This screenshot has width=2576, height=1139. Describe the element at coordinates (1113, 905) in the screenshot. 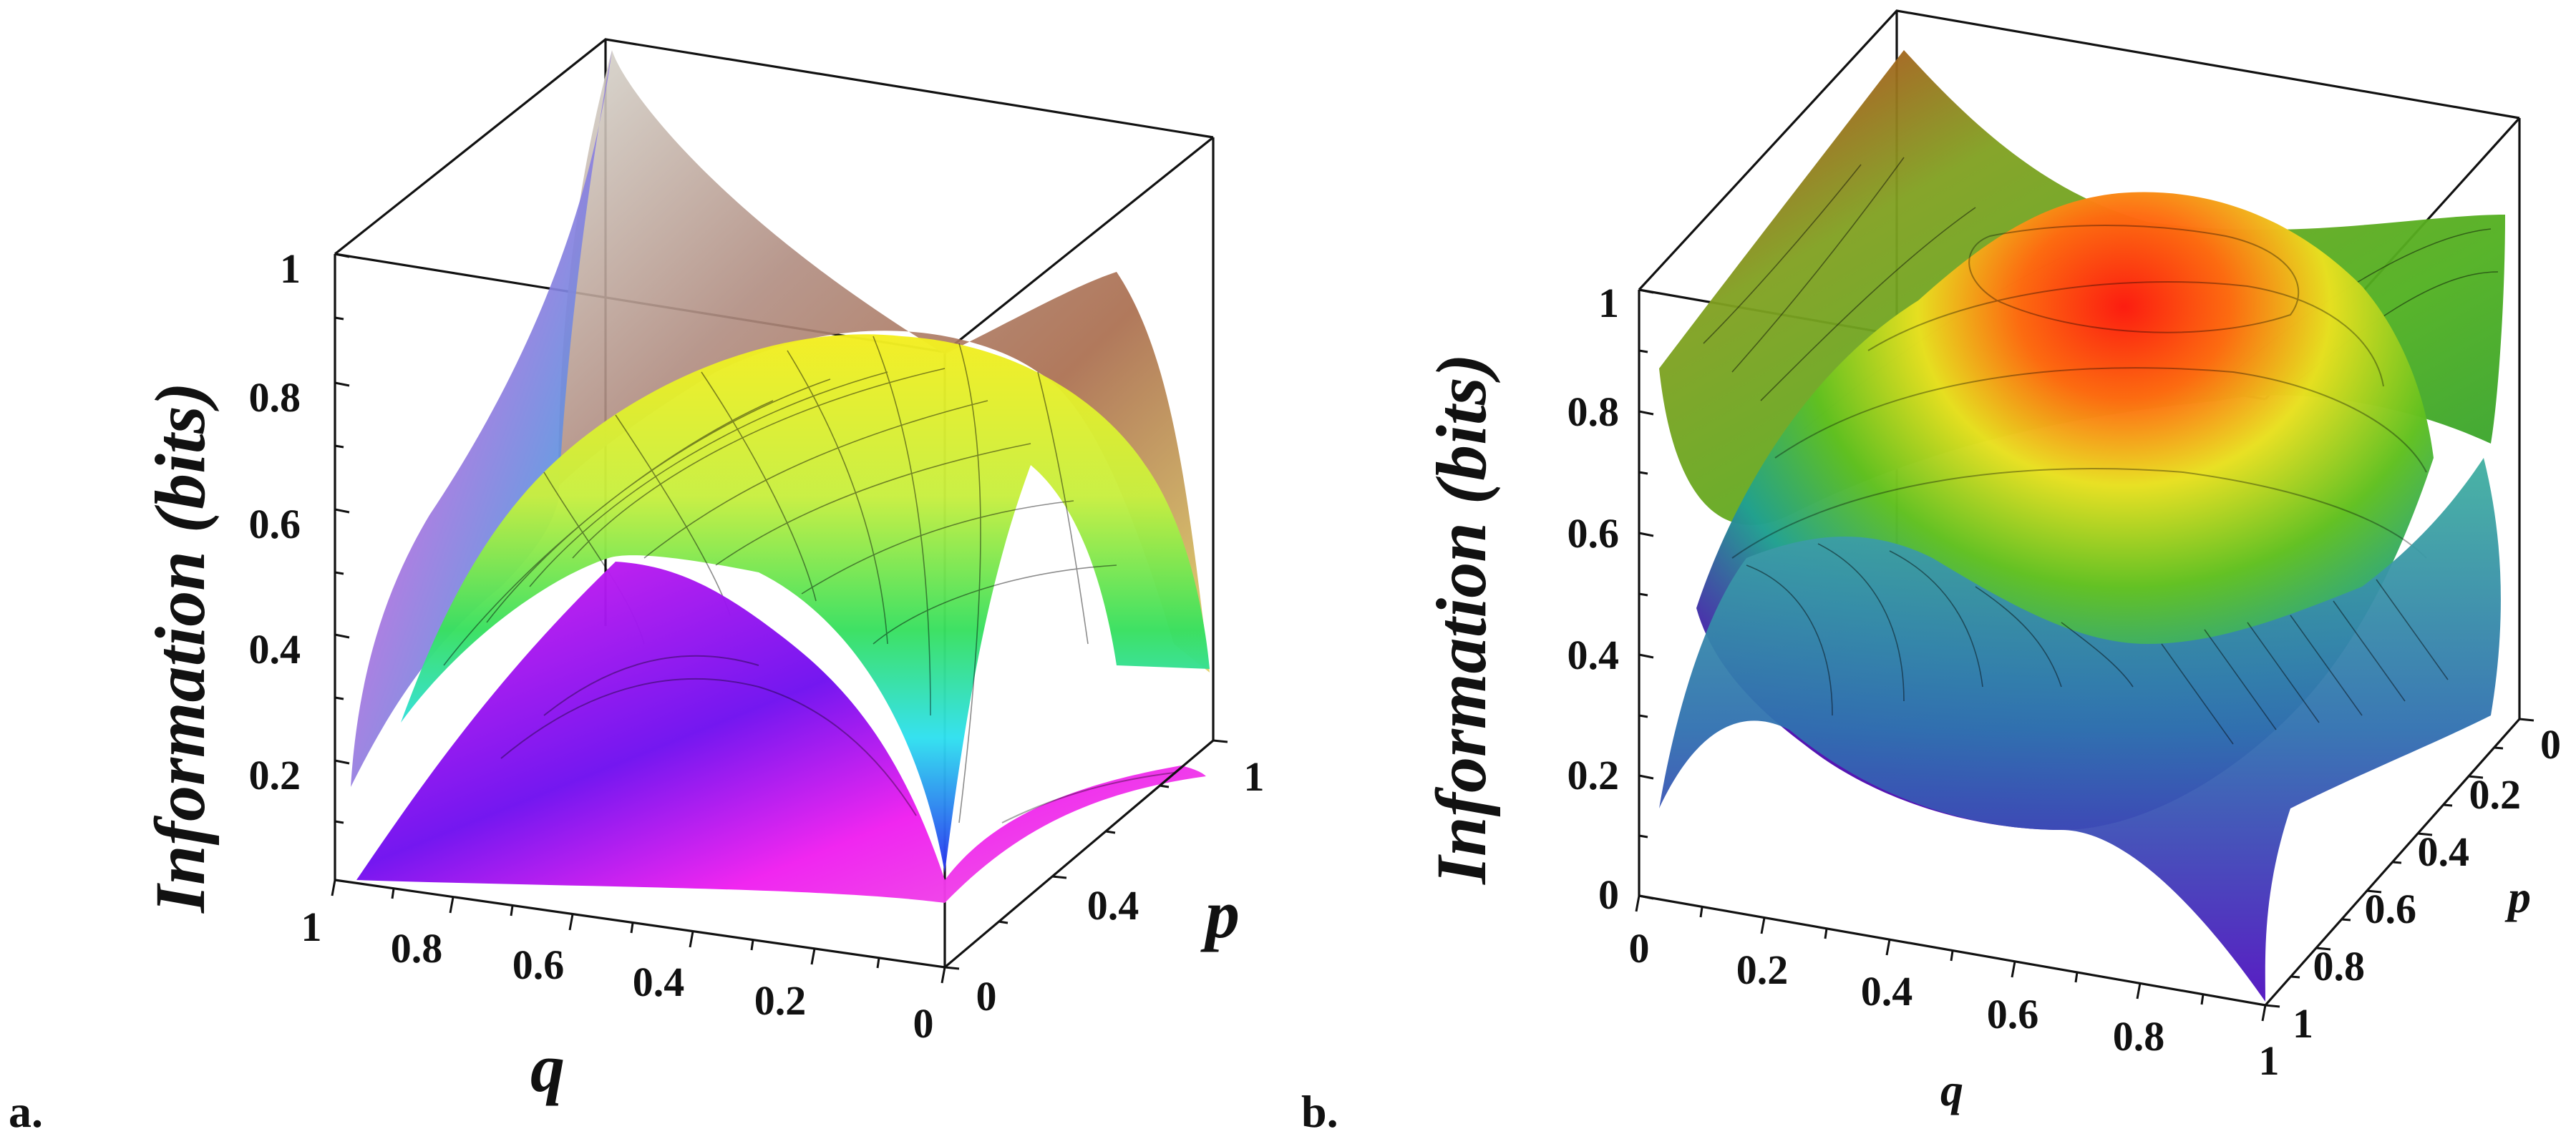

I see `panel-a-p-tick: 0.4` at that location.